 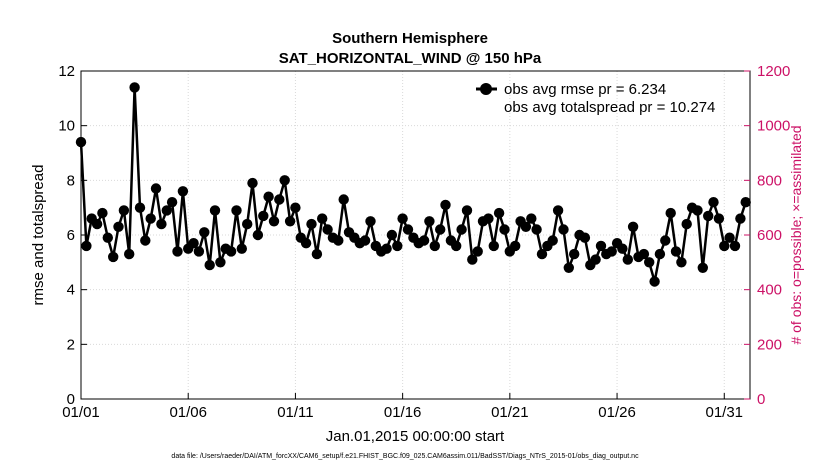 I want to click on y-right-tick-label: 200, so click(x=769, y=344).